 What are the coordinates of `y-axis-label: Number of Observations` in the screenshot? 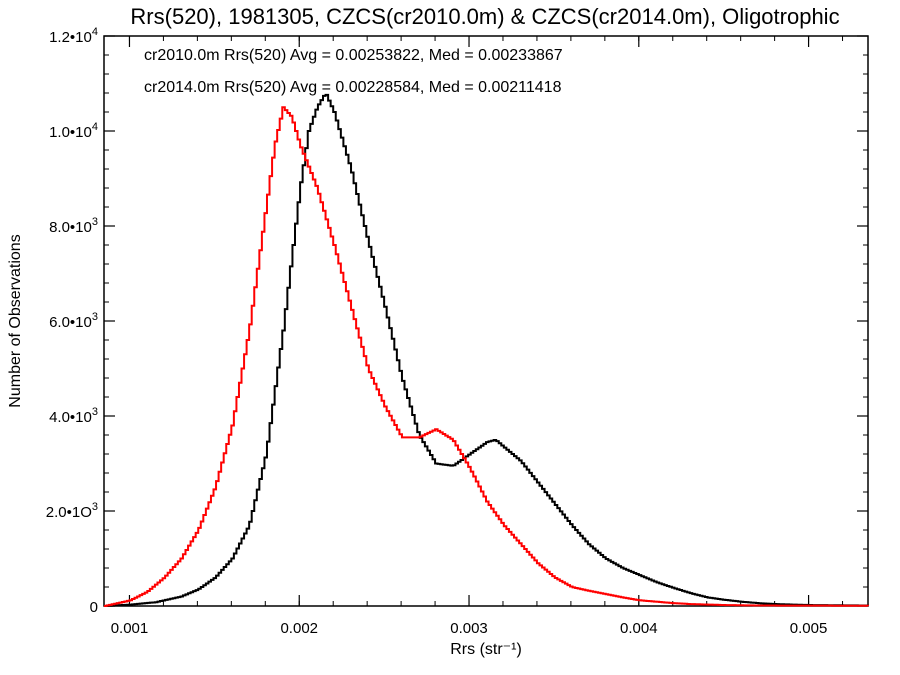 It's located at (15, 320).